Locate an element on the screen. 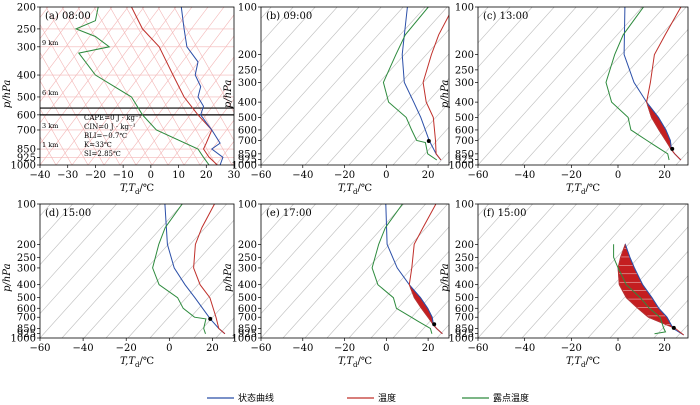 This screenshot has height=405, width=700. legend: 状态曲线 温度 露点温度 is located at coordinates (368, 398).